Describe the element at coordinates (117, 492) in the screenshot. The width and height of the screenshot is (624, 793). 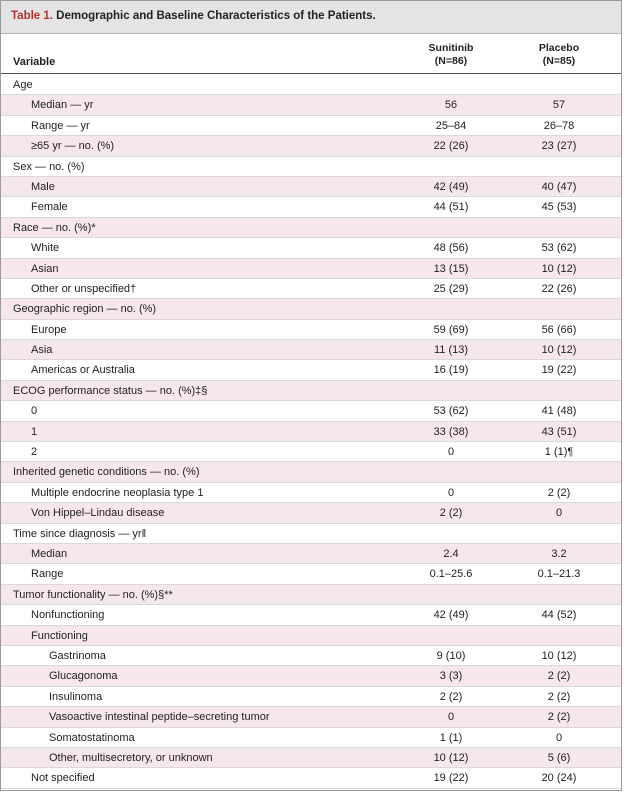
I see `row-label: Multiple endocrine neoplasia type 1` at that location.